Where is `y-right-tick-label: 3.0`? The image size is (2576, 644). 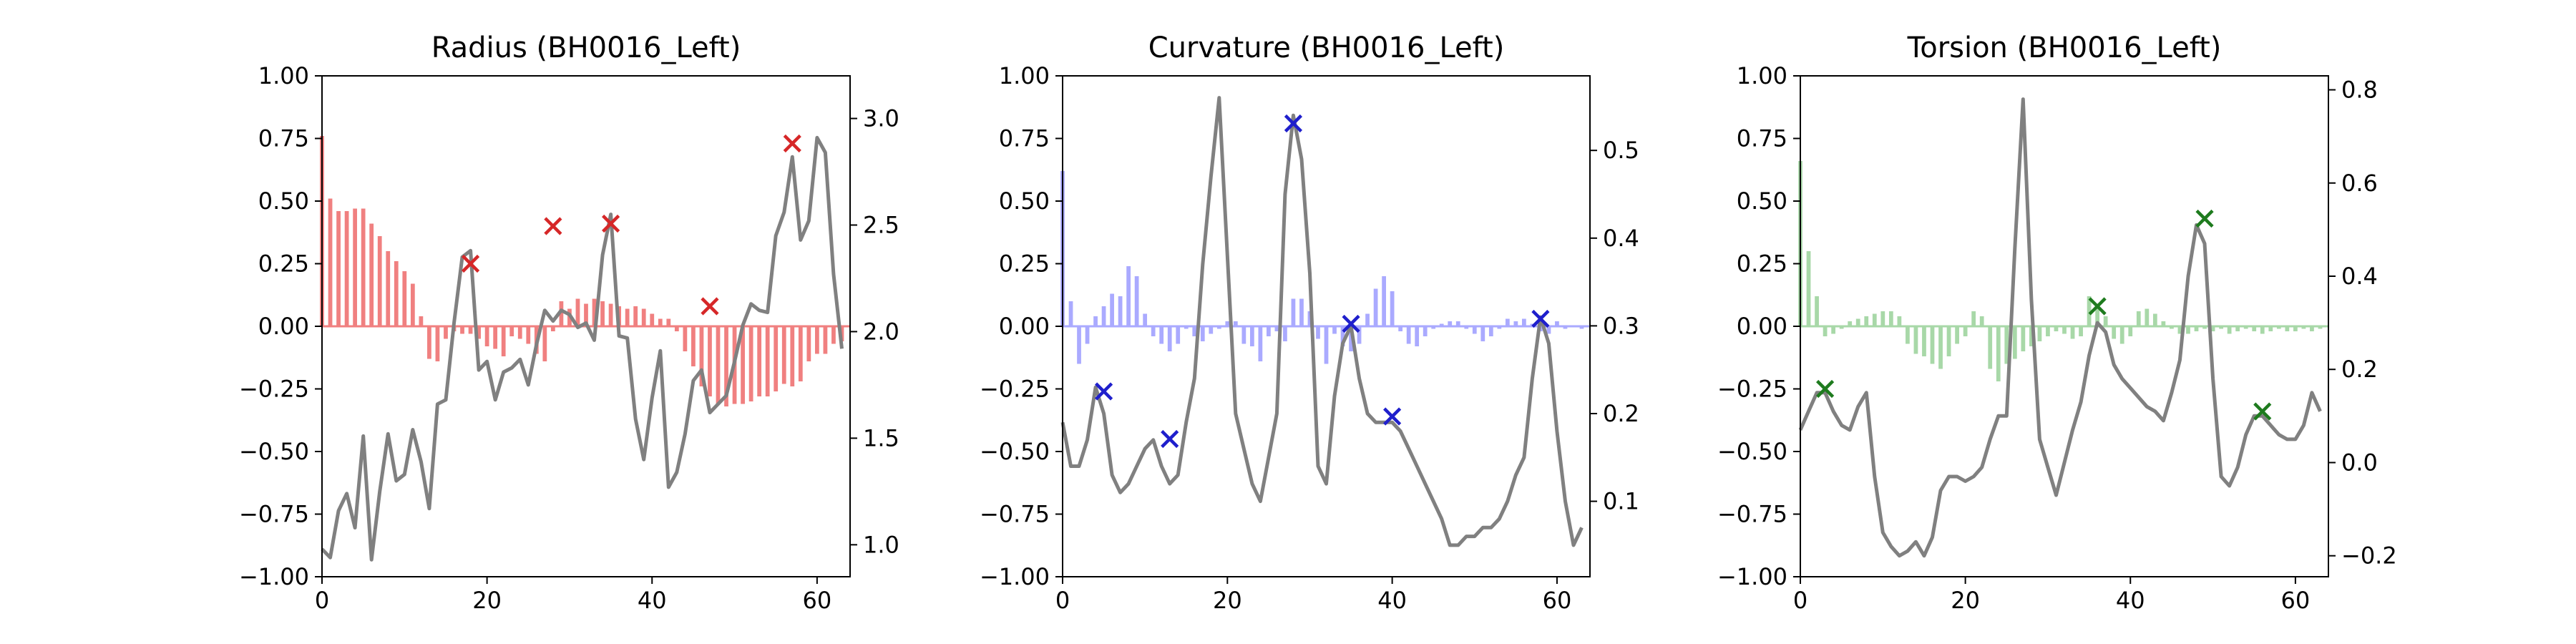 y-right-tick-label: 3.0 is located at coordinates (881, 118).